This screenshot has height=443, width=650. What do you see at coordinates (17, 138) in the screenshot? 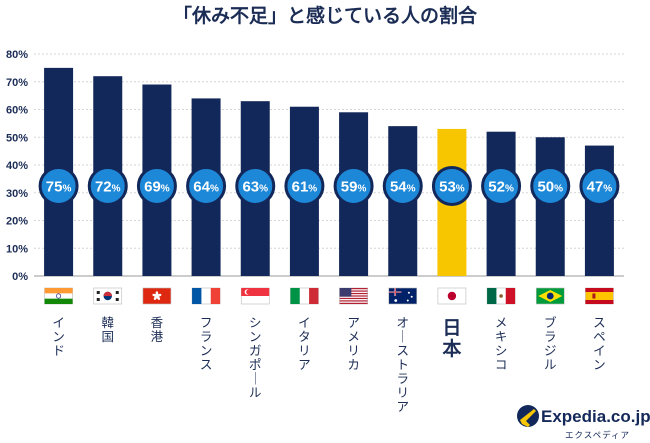
I see `y-tick-label: 50%` at bounding box center [17, 138].